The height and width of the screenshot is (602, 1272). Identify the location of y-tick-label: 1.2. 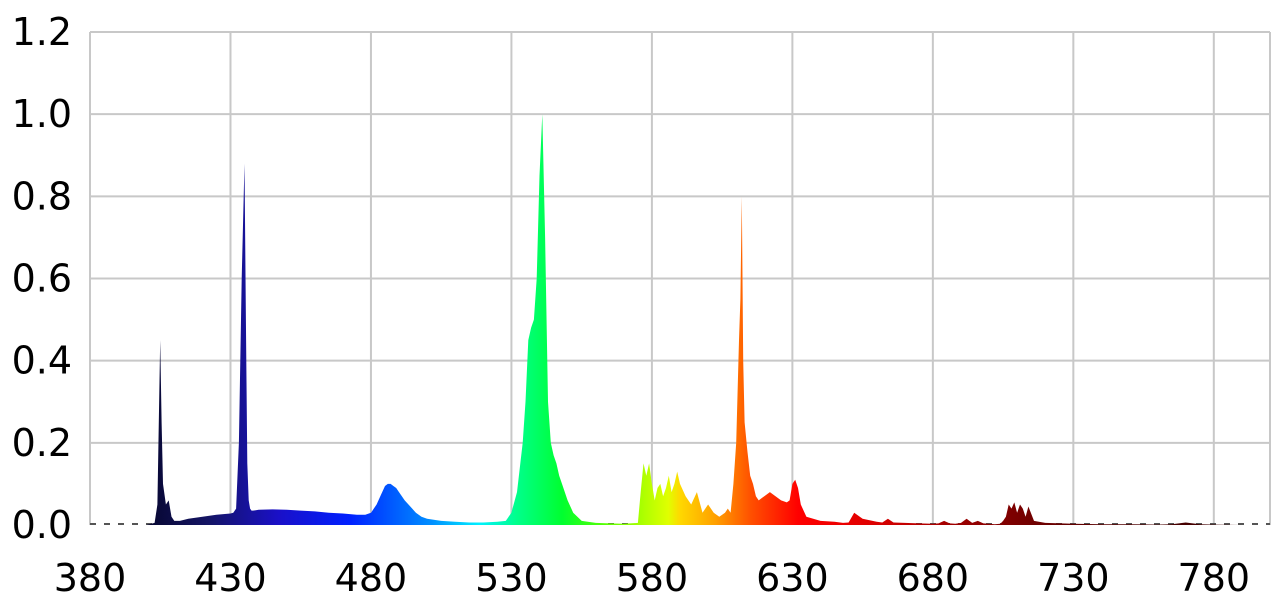
(42, 32).